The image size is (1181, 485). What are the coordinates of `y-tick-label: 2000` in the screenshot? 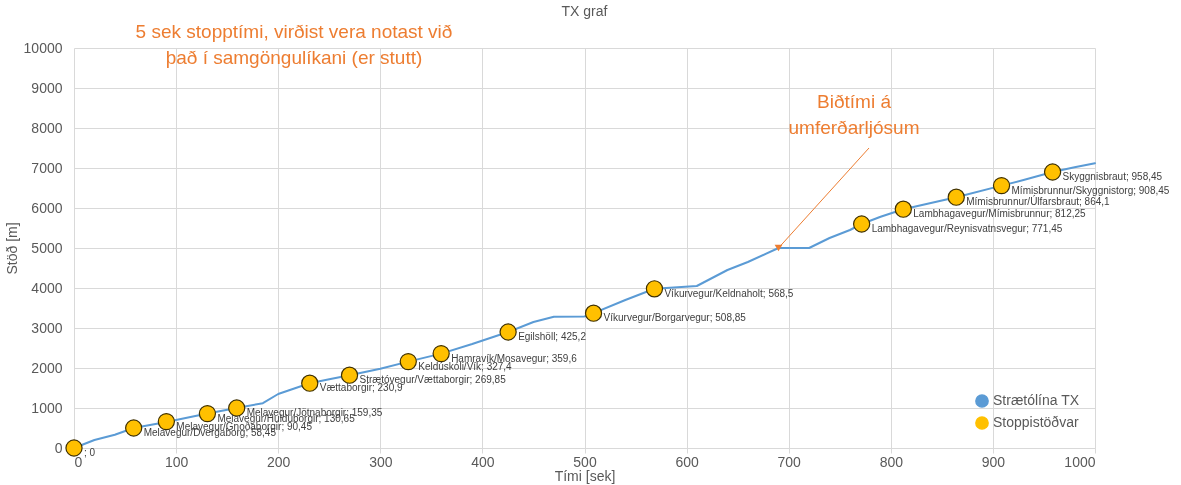 It's located at (47, 367).